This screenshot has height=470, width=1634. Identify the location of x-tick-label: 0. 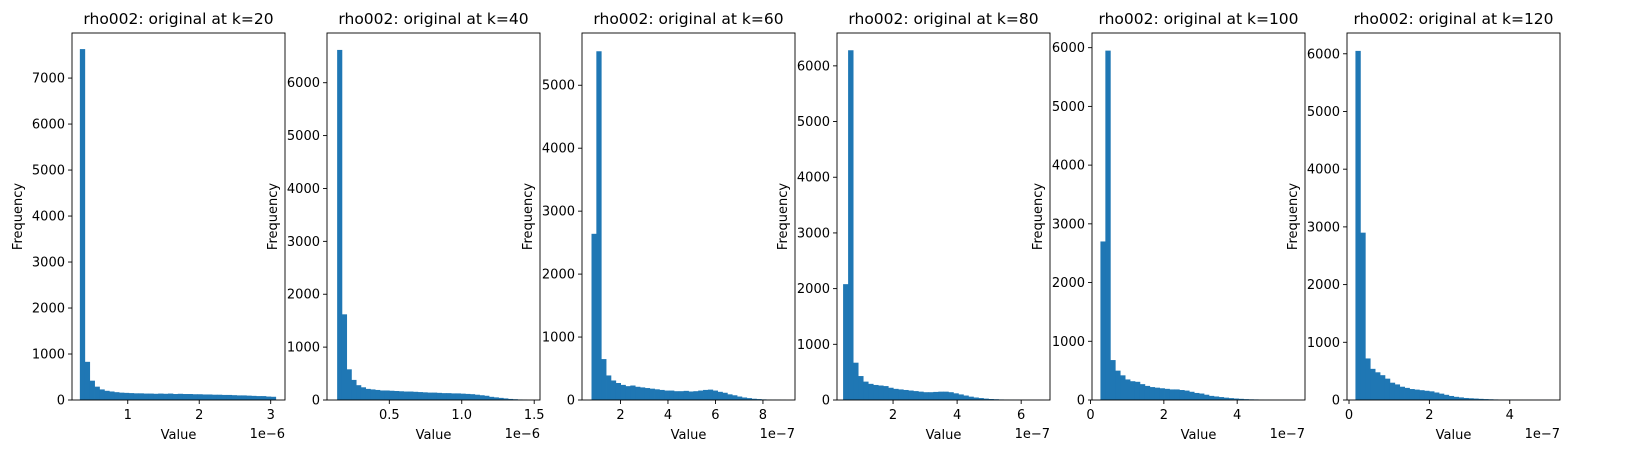
(1090, 415).